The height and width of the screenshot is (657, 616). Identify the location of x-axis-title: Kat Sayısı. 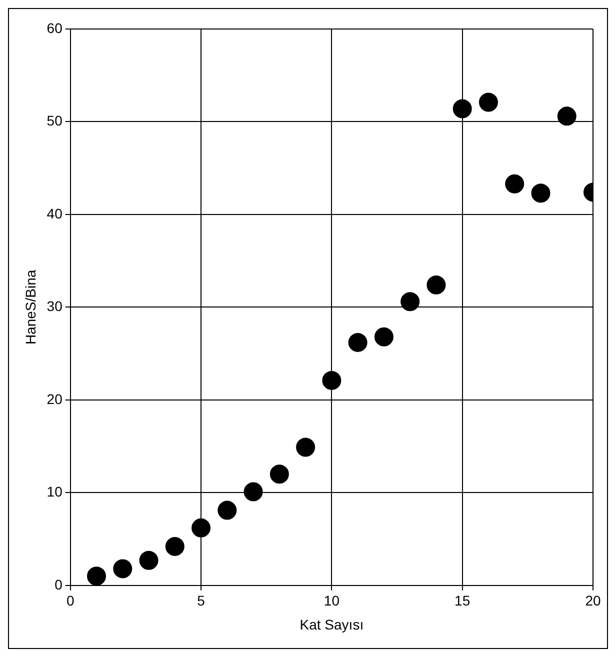
(332, 624).